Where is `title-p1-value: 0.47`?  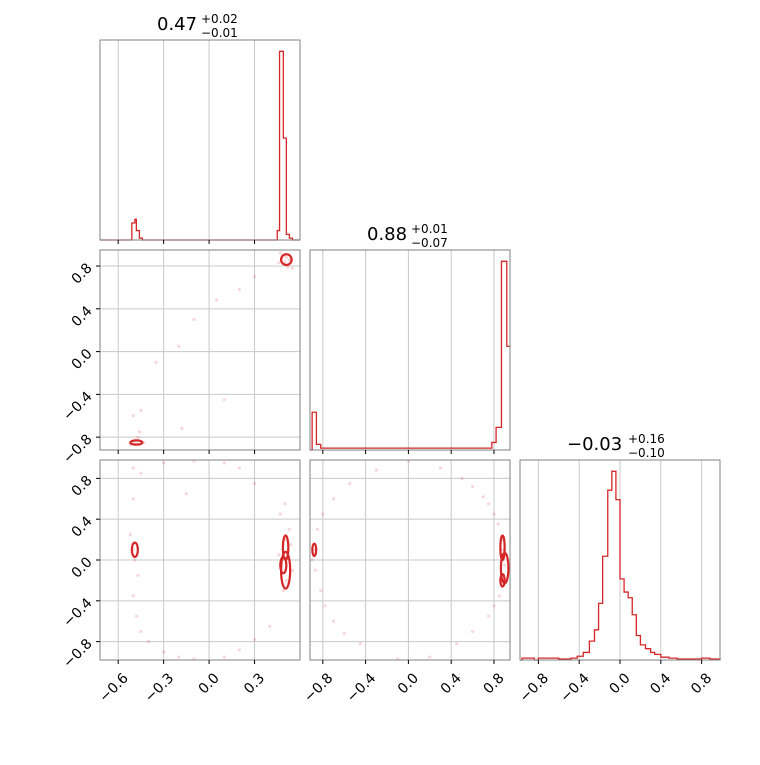
title-p1-value: 0.47 is located at coordinates (177, 24).